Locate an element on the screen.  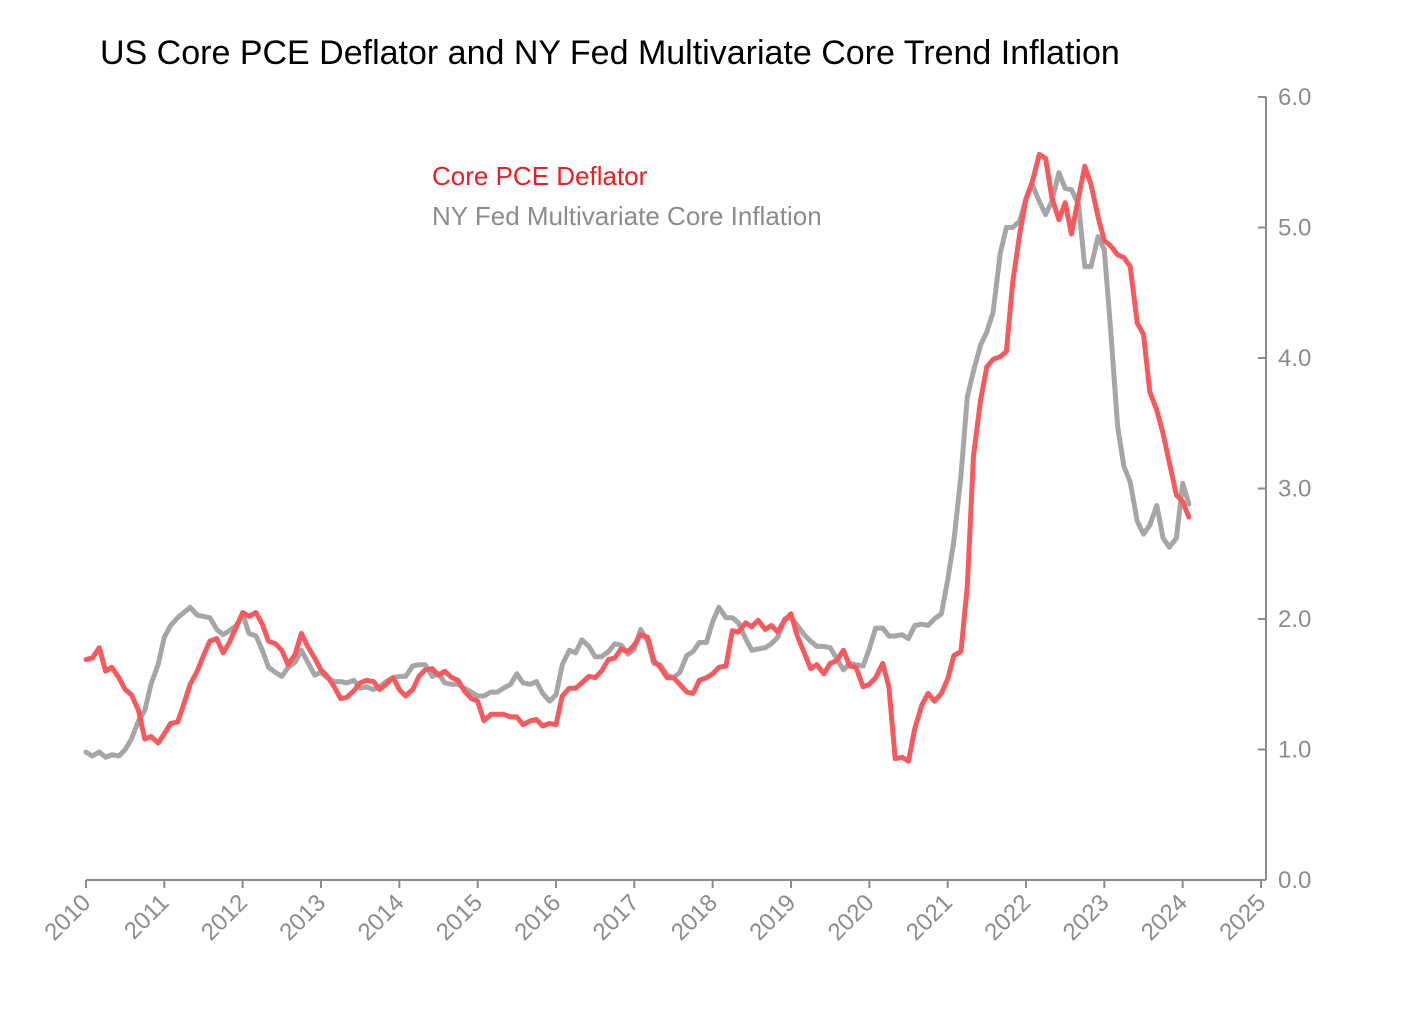
x-tick-label: 2021 is located at coordinates (929, 917).